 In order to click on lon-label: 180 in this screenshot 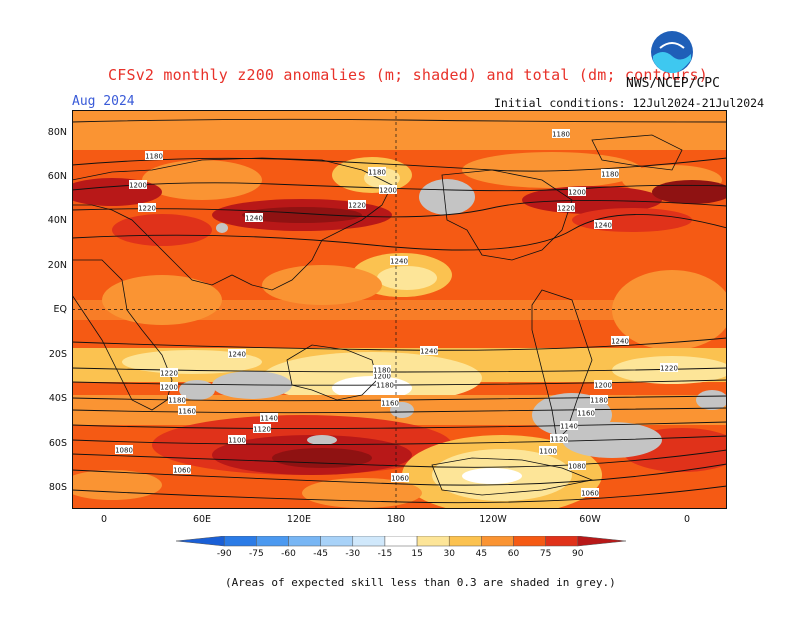, I will do `click(396, 519)`.